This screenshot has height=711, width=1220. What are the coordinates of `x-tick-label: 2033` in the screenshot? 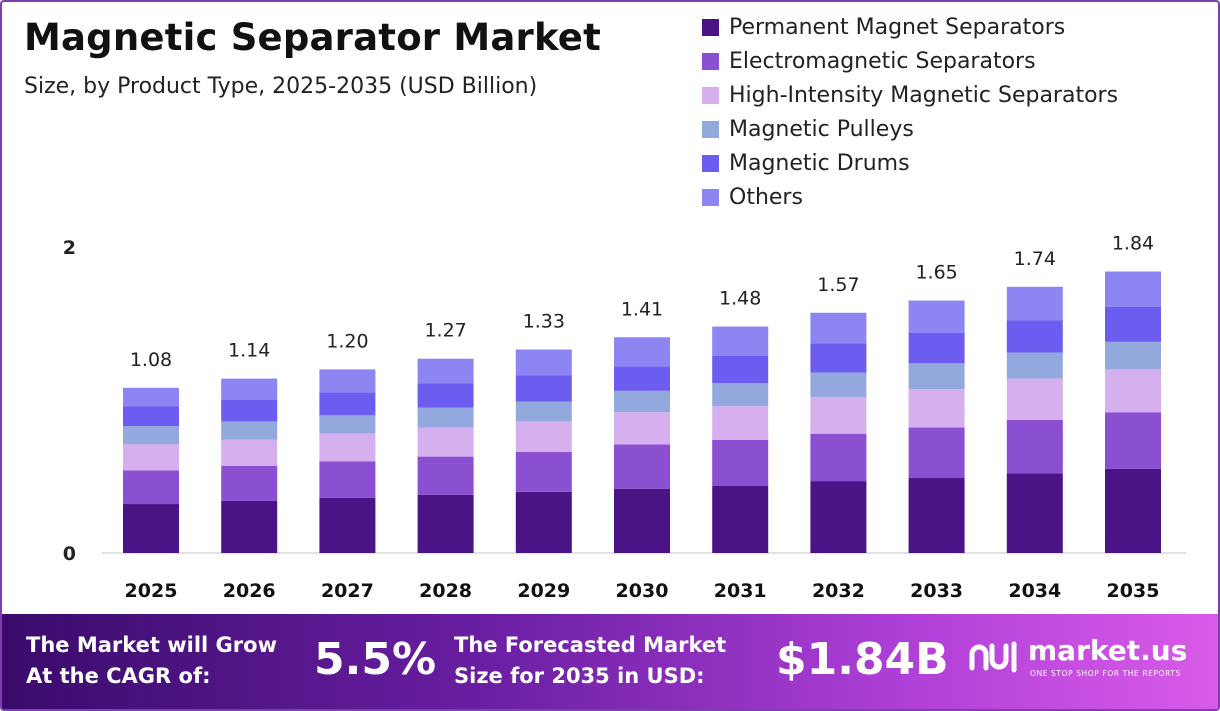 It's located at (936, 591).